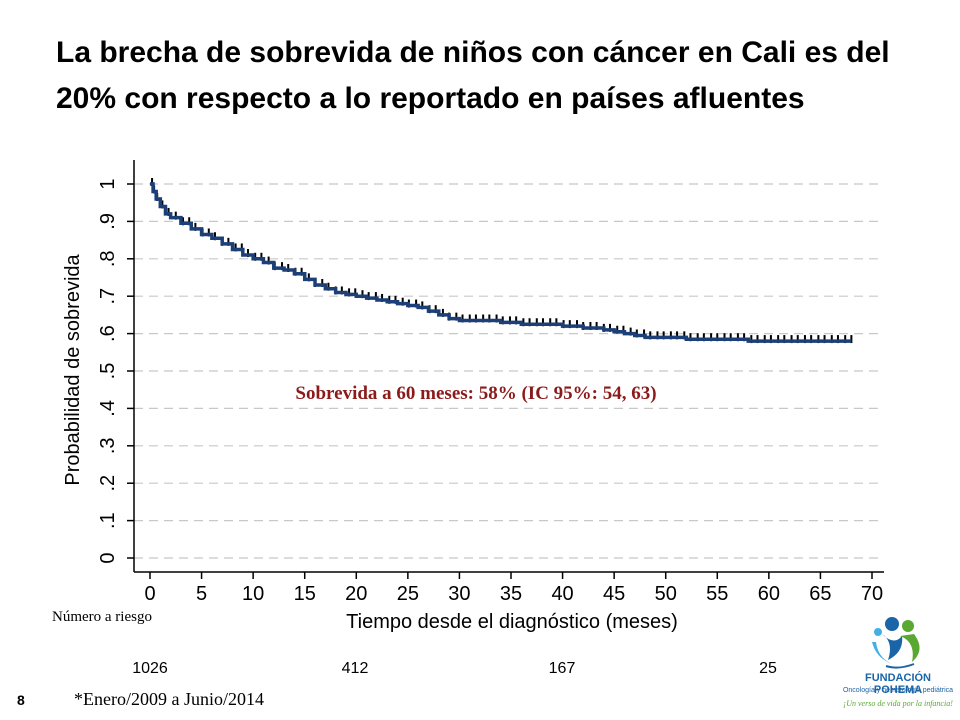  I want to click on x-tick-label: 55, so click(717, 594).